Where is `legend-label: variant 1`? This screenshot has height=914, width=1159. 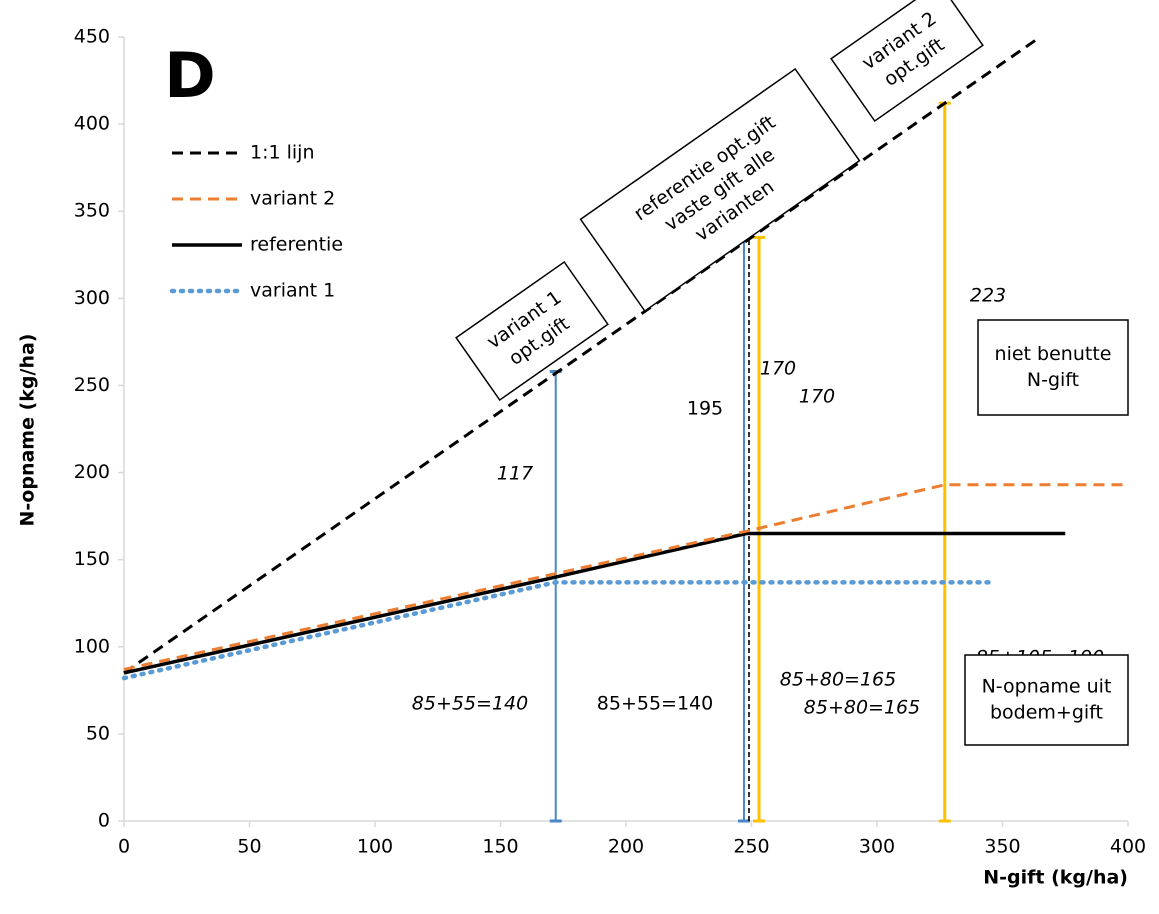
legend-label: variant 1 is located at coordinates (292, 291).